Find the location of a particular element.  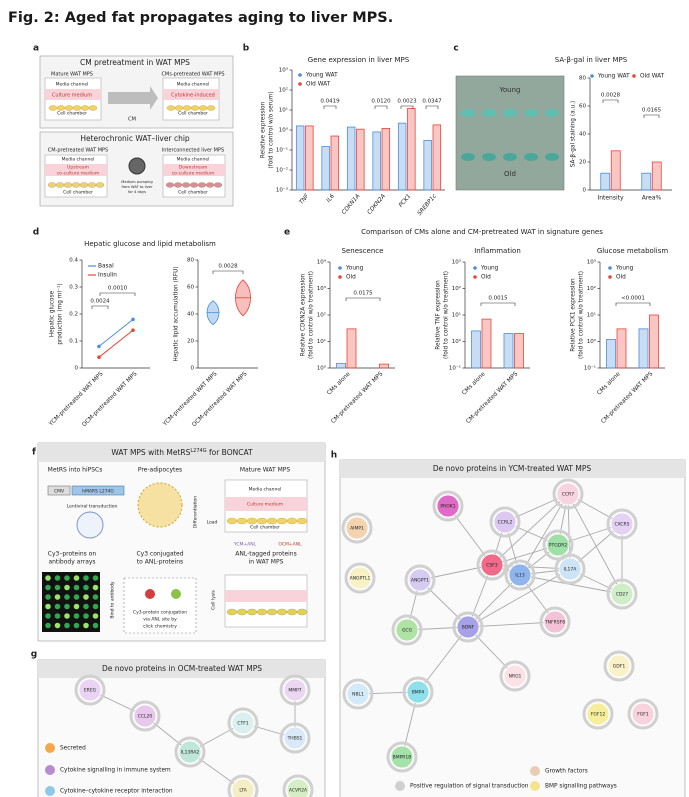

y-tick-label: 60 is located at coordinates (582, 107).